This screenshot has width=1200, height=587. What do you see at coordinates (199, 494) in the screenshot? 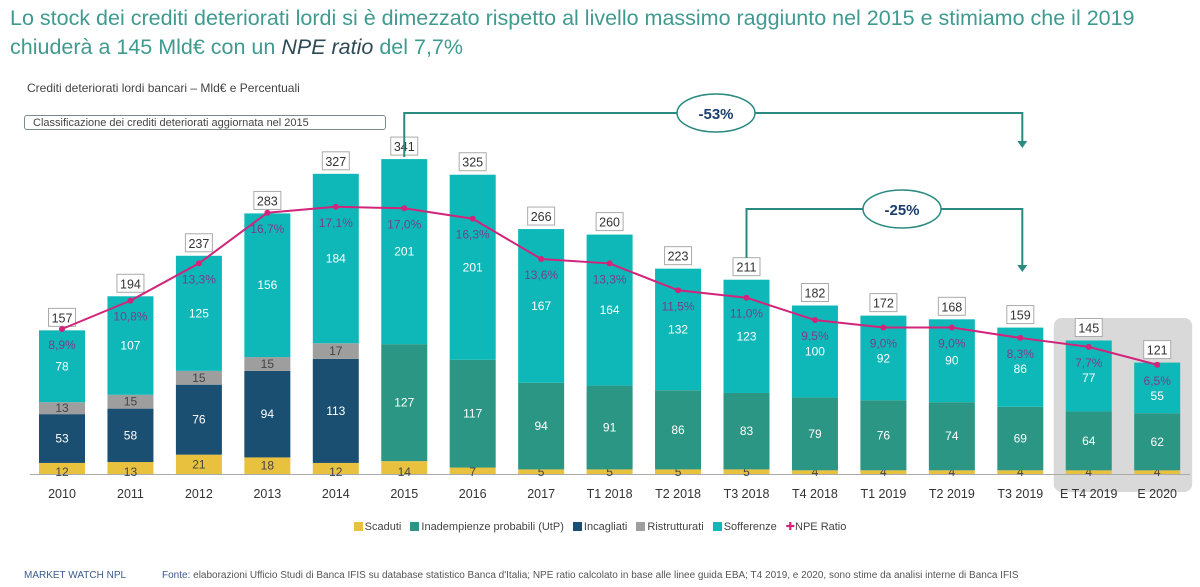
I see `x-tick-label: 2012` at bounding box center [199, 494].